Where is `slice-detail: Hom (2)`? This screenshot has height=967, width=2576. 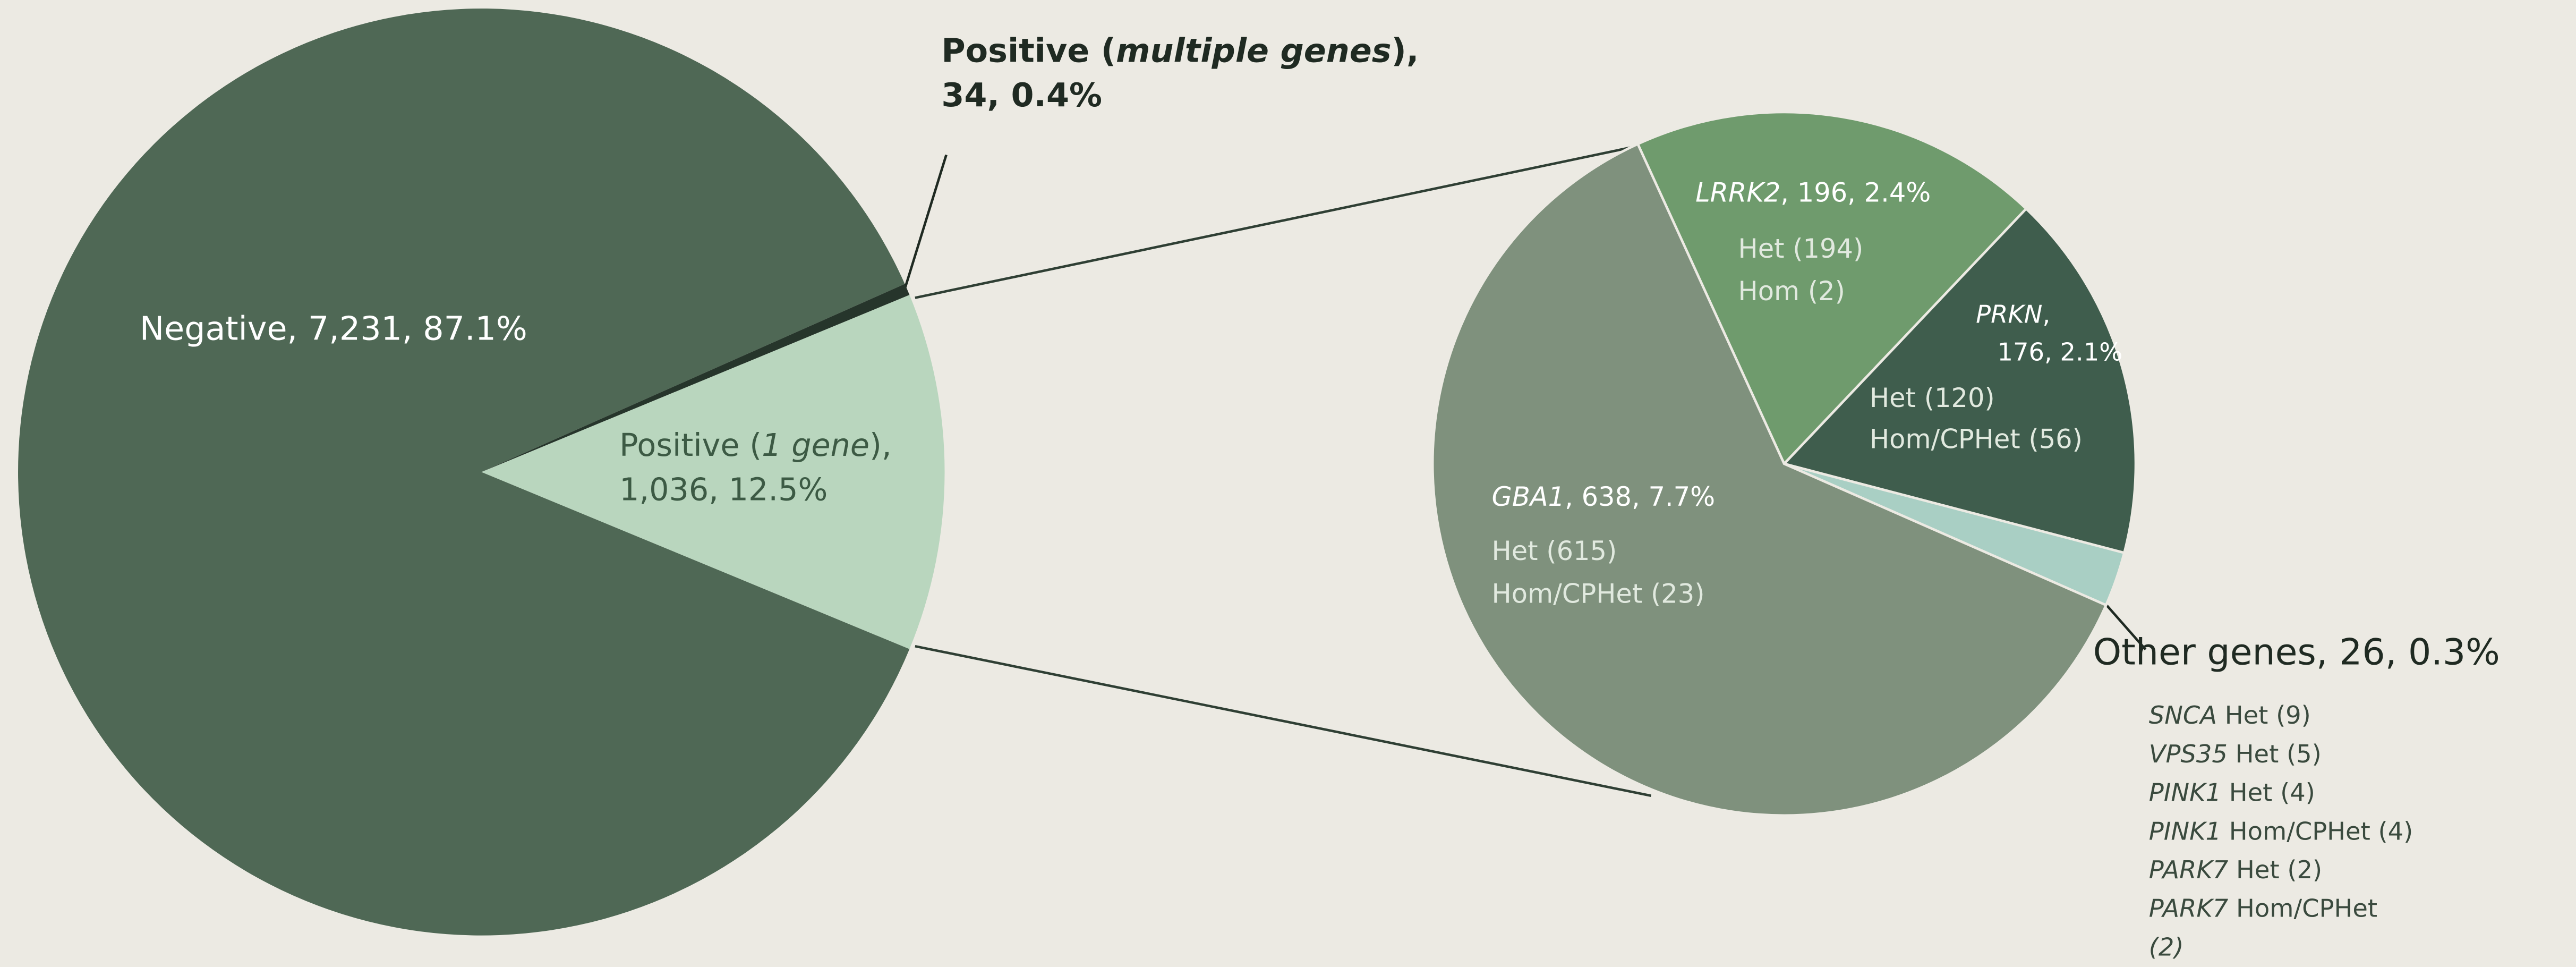
slice-detail: Hom (2) is located at coordinates (1792, 291).